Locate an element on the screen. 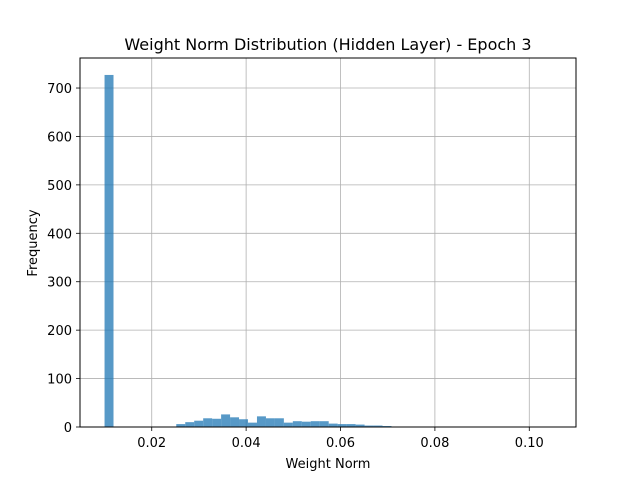 The image size is (640, 480). x-tick-label: 0.10 is located at coordinates (529, 443).